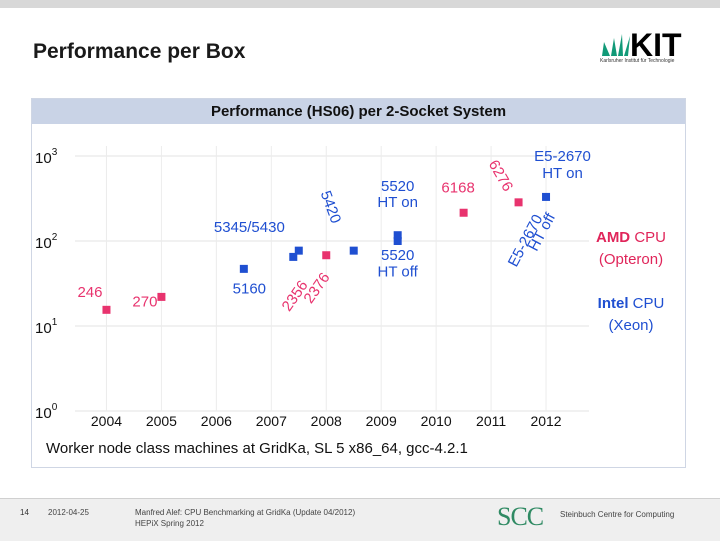 This screenshot has width=720, height=541. What do you see at coordinates (317, 288) in the screenshot?
I see `point-label: 2376` at bounding box center [317, 288].